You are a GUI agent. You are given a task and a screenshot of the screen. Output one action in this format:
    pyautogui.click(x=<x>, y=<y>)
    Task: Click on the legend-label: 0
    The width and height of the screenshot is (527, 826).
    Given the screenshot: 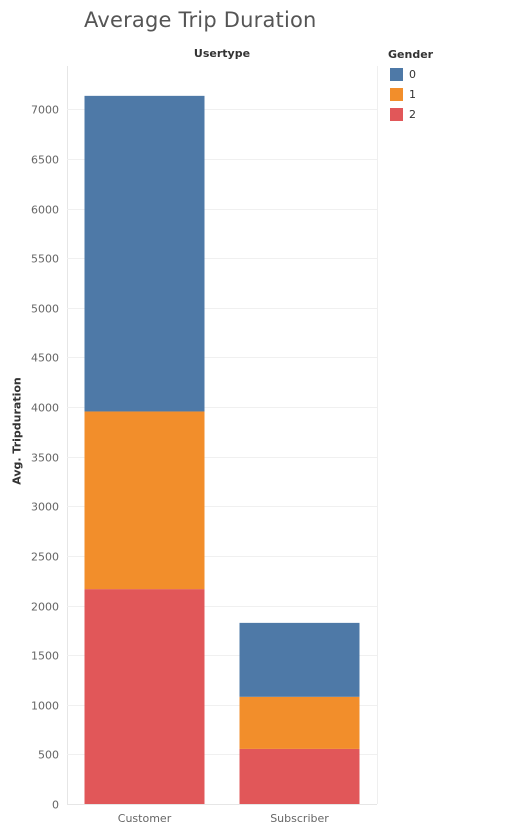 What is the action you would take?
    pyautogui.click(x=412, y=74)
    